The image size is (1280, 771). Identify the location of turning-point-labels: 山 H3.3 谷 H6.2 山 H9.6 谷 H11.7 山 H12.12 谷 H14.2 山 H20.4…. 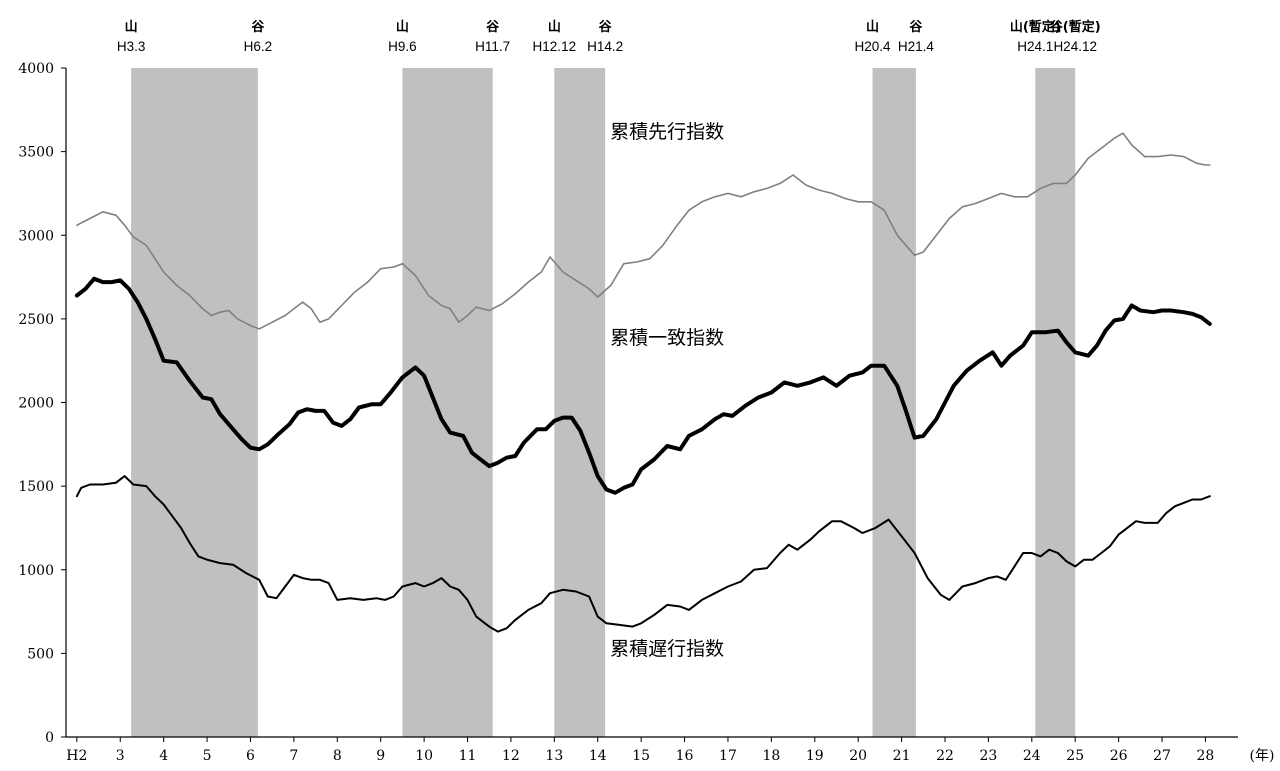
(609, 36).